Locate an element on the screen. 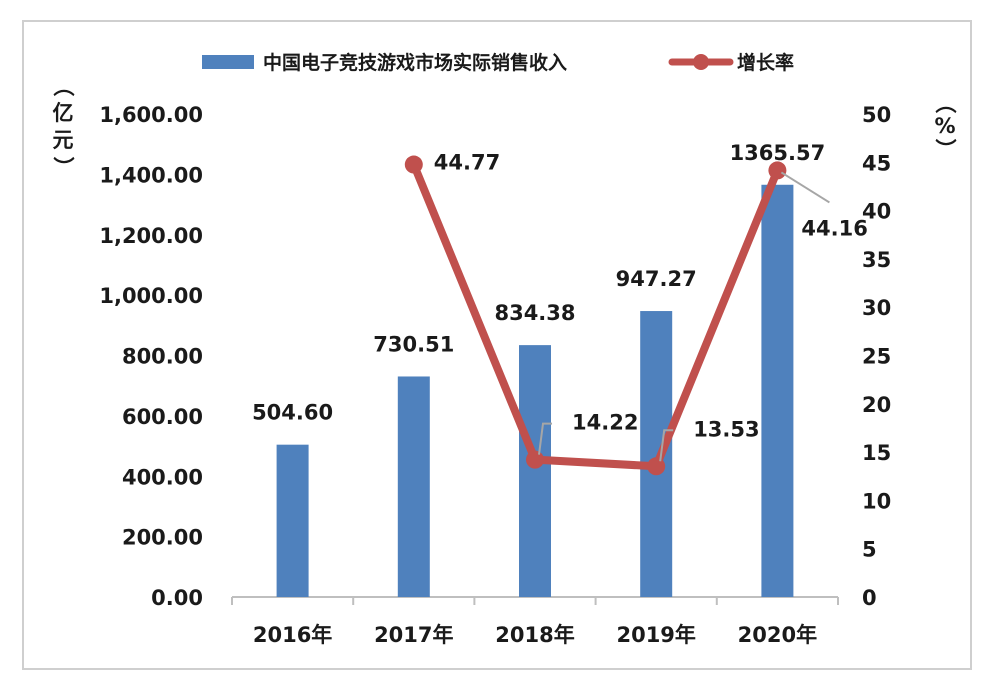  x-tick-label: 2016年 is located at coordinates (292, 635).